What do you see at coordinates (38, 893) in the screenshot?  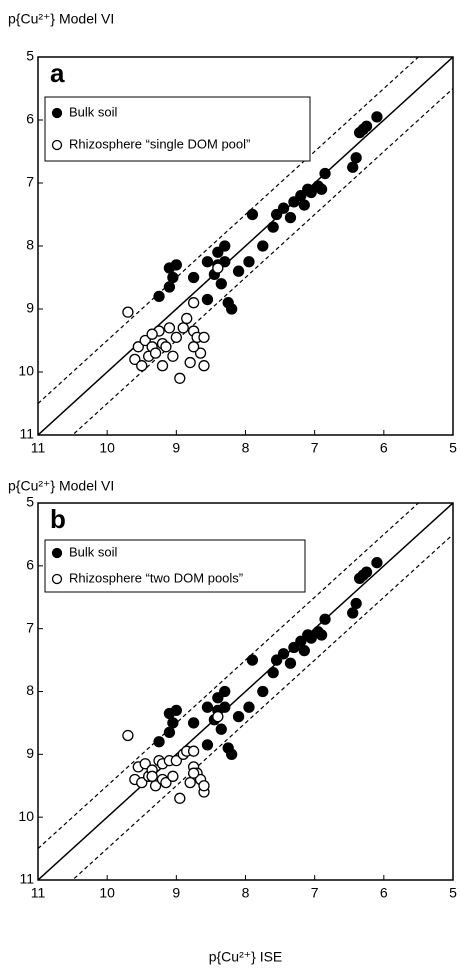 I see `x-tick-label: 11` at bounding box center [38, 893].